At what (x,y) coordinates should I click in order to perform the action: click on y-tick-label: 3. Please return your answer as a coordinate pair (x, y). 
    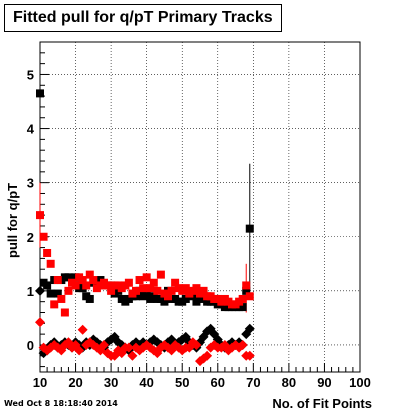
    Looking at the image, I should click on (30, 183).